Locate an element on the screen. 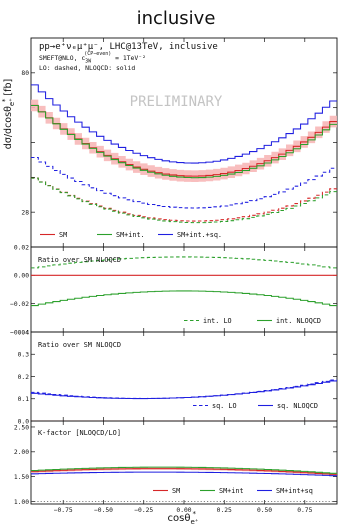  series-int-nloqcd-solid is located at coordinates (184, 298).